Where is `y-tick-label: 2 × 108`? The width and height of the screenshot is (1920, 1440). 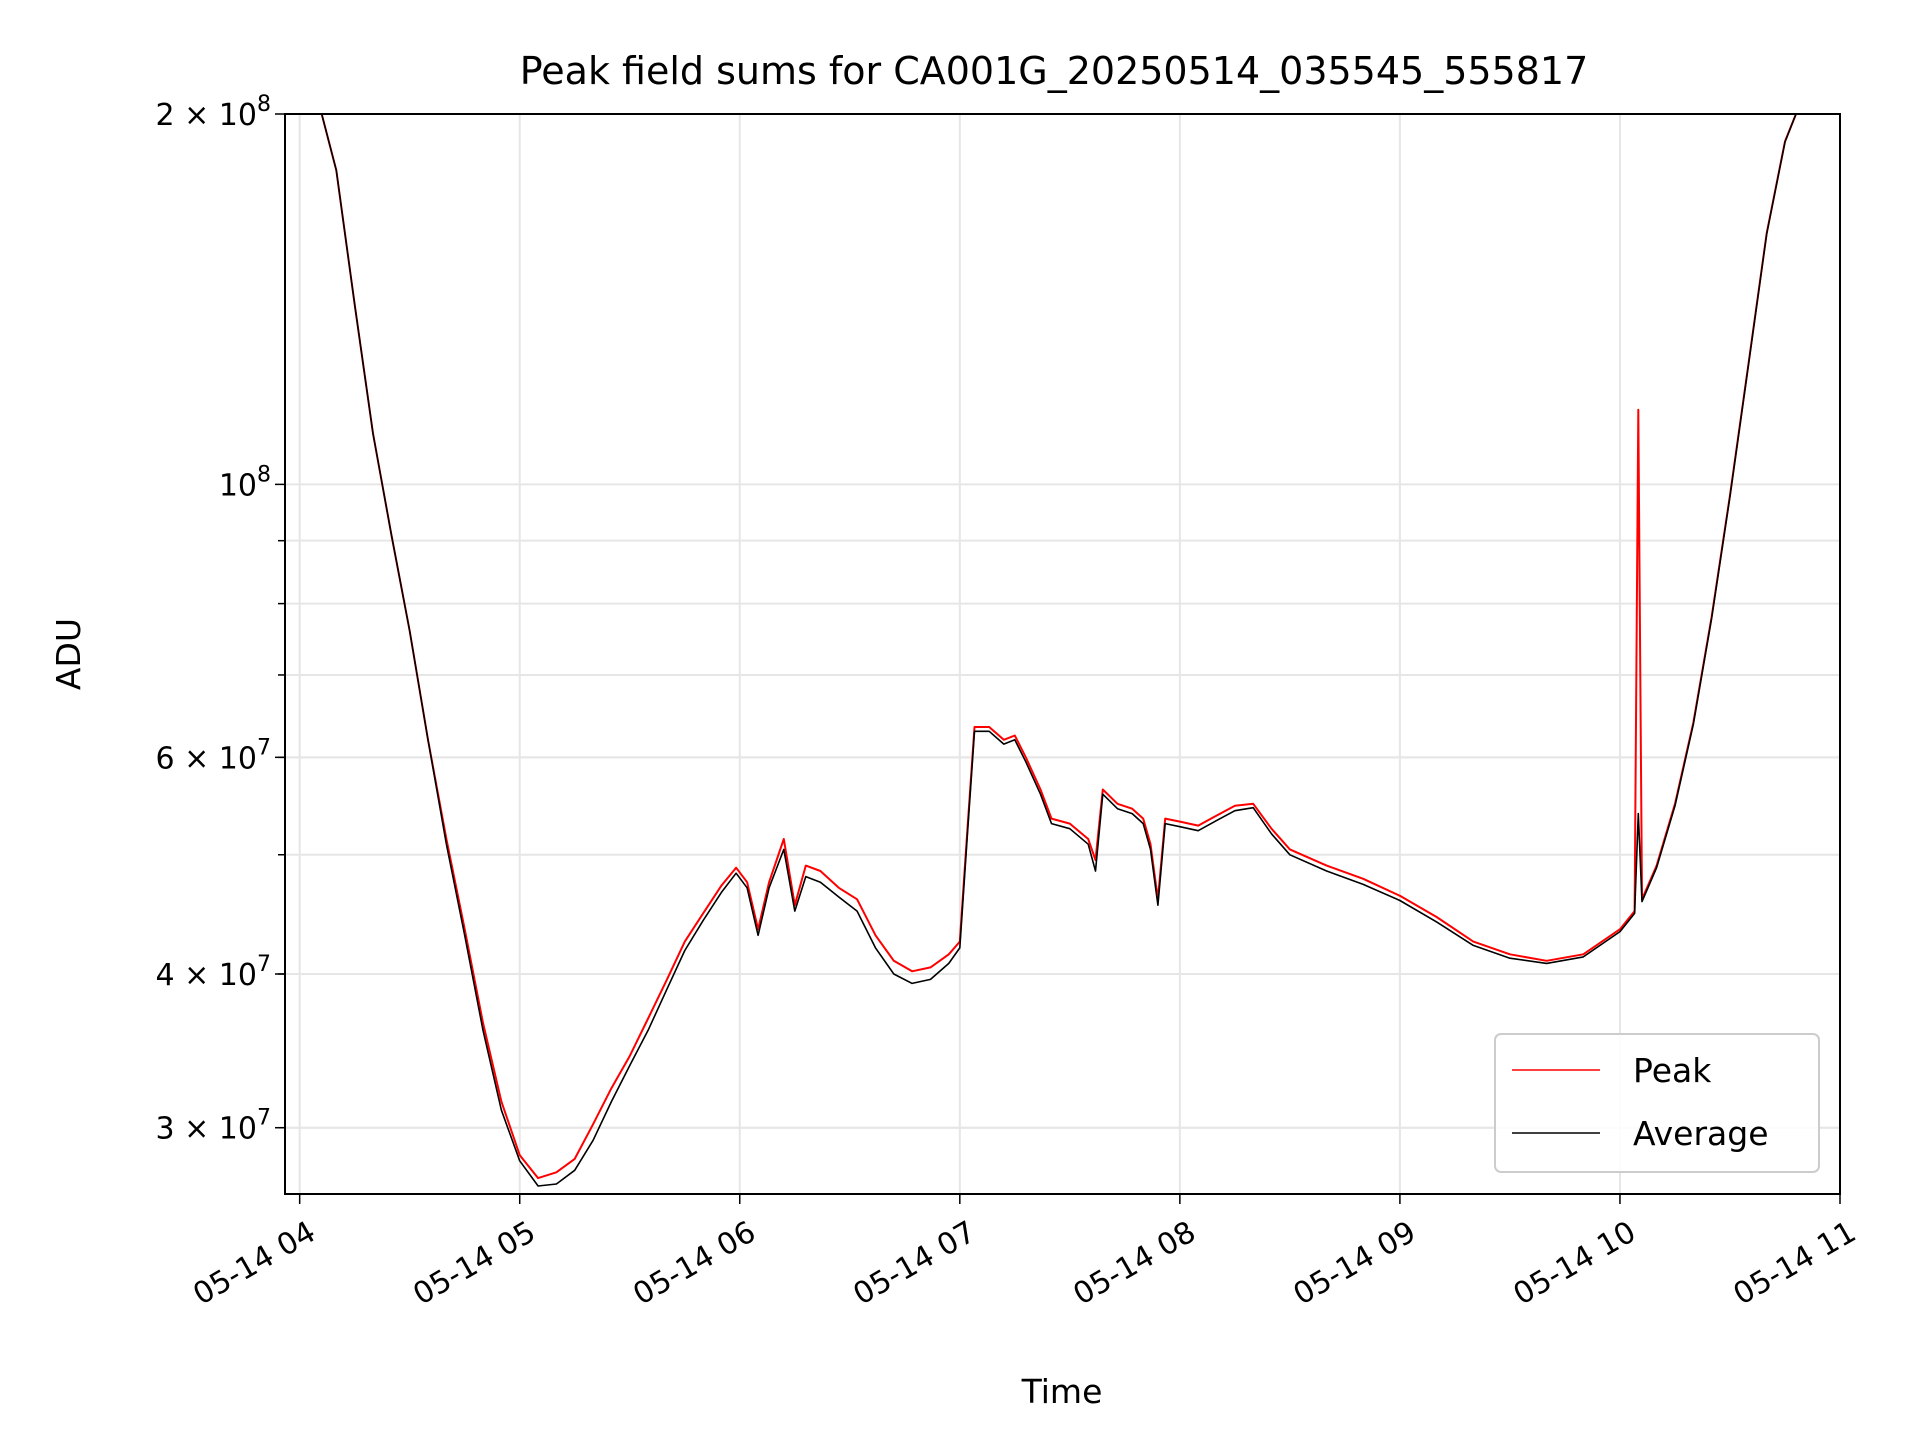
y-tick-label: 2 × 108 is located at coordinates (213, 112).